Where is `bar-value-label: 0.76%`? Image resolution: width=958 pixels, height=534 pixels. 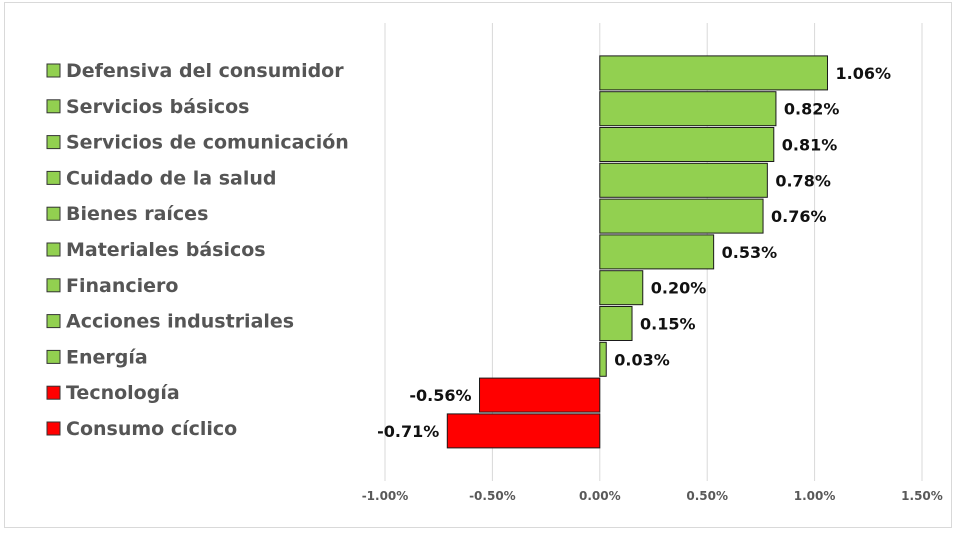
bar-value-label: 0.76% is located at coordinates (799, 216).